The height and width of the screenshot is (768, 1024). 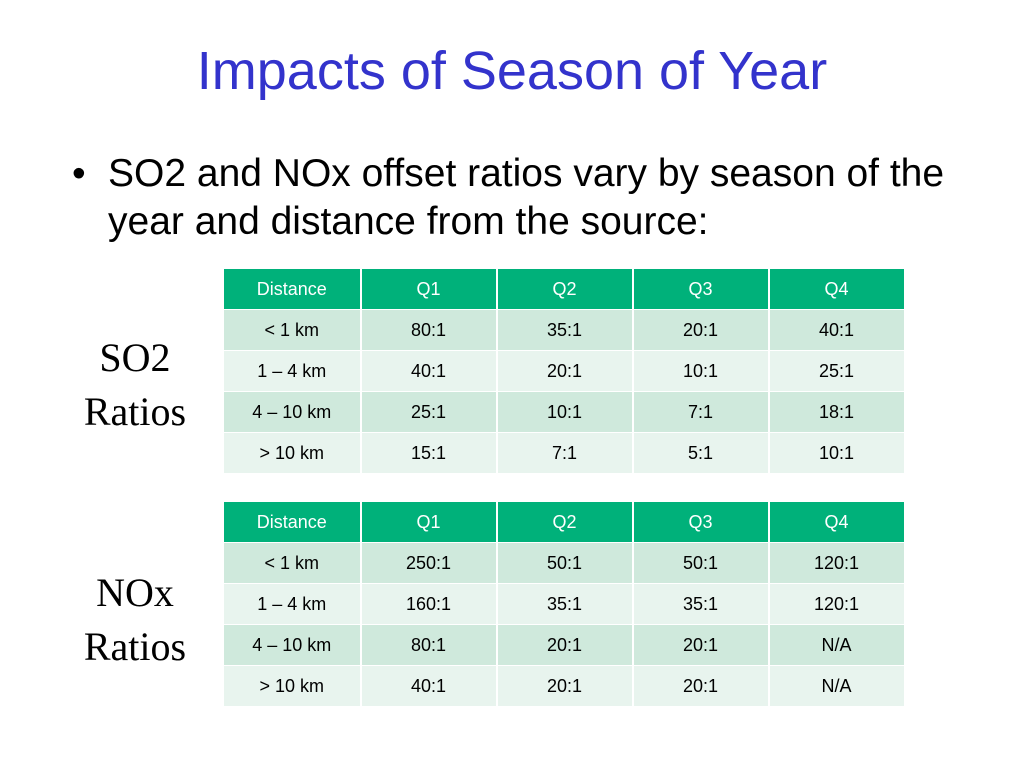 What do you see at coordinates (429, 604) in the screenshot?
I see `table-cell: 160:1` at bounding box center [429, 604].